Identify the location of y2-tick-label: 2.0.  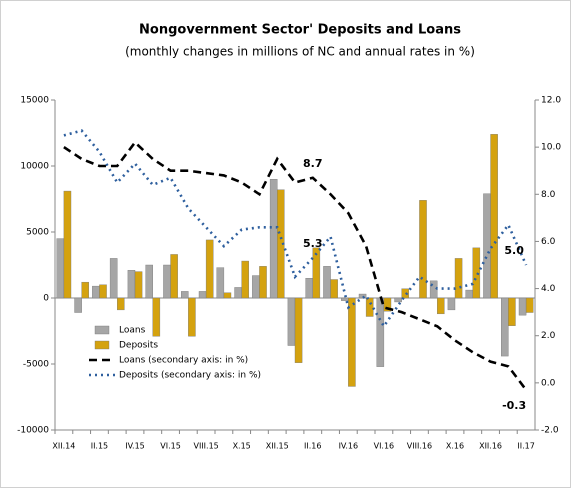
(548, 336).